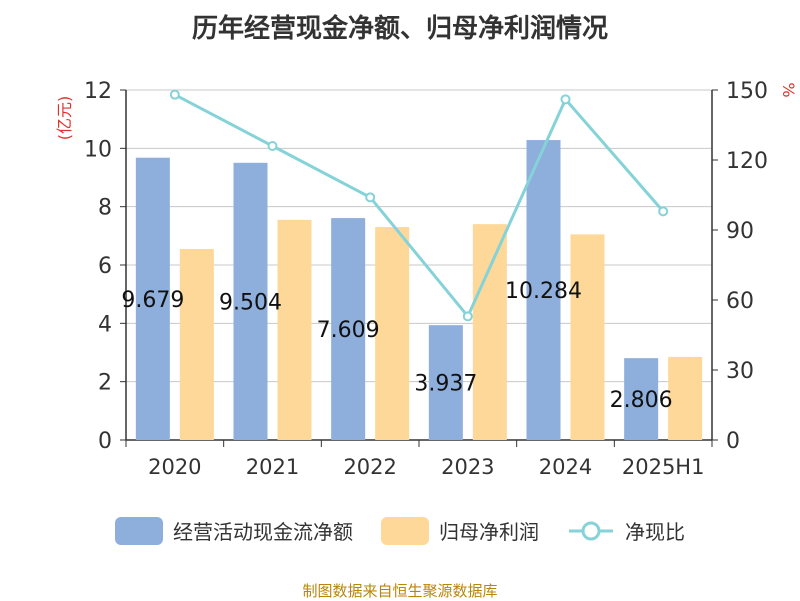 The width and height of the screenshot is (800, 601). I want to click on legend-label-ratio: 净现比, so click(655, 532).